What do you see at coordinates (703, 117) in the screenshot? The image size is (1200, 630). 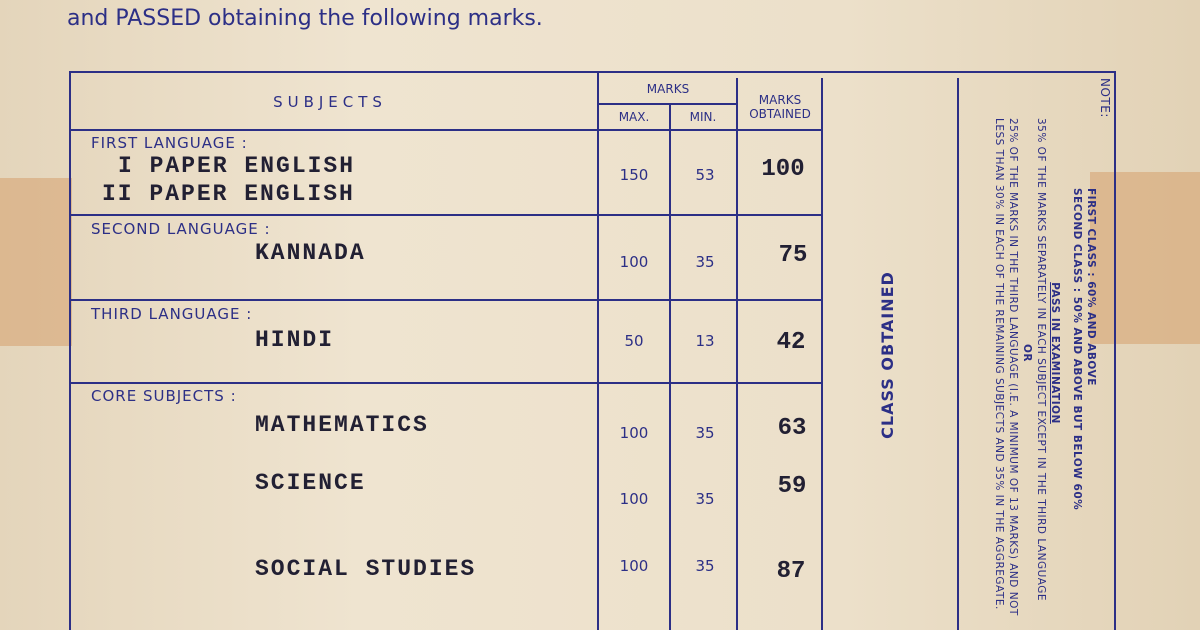 I see `header-min: MIN.` at bounding box center [703, 117].